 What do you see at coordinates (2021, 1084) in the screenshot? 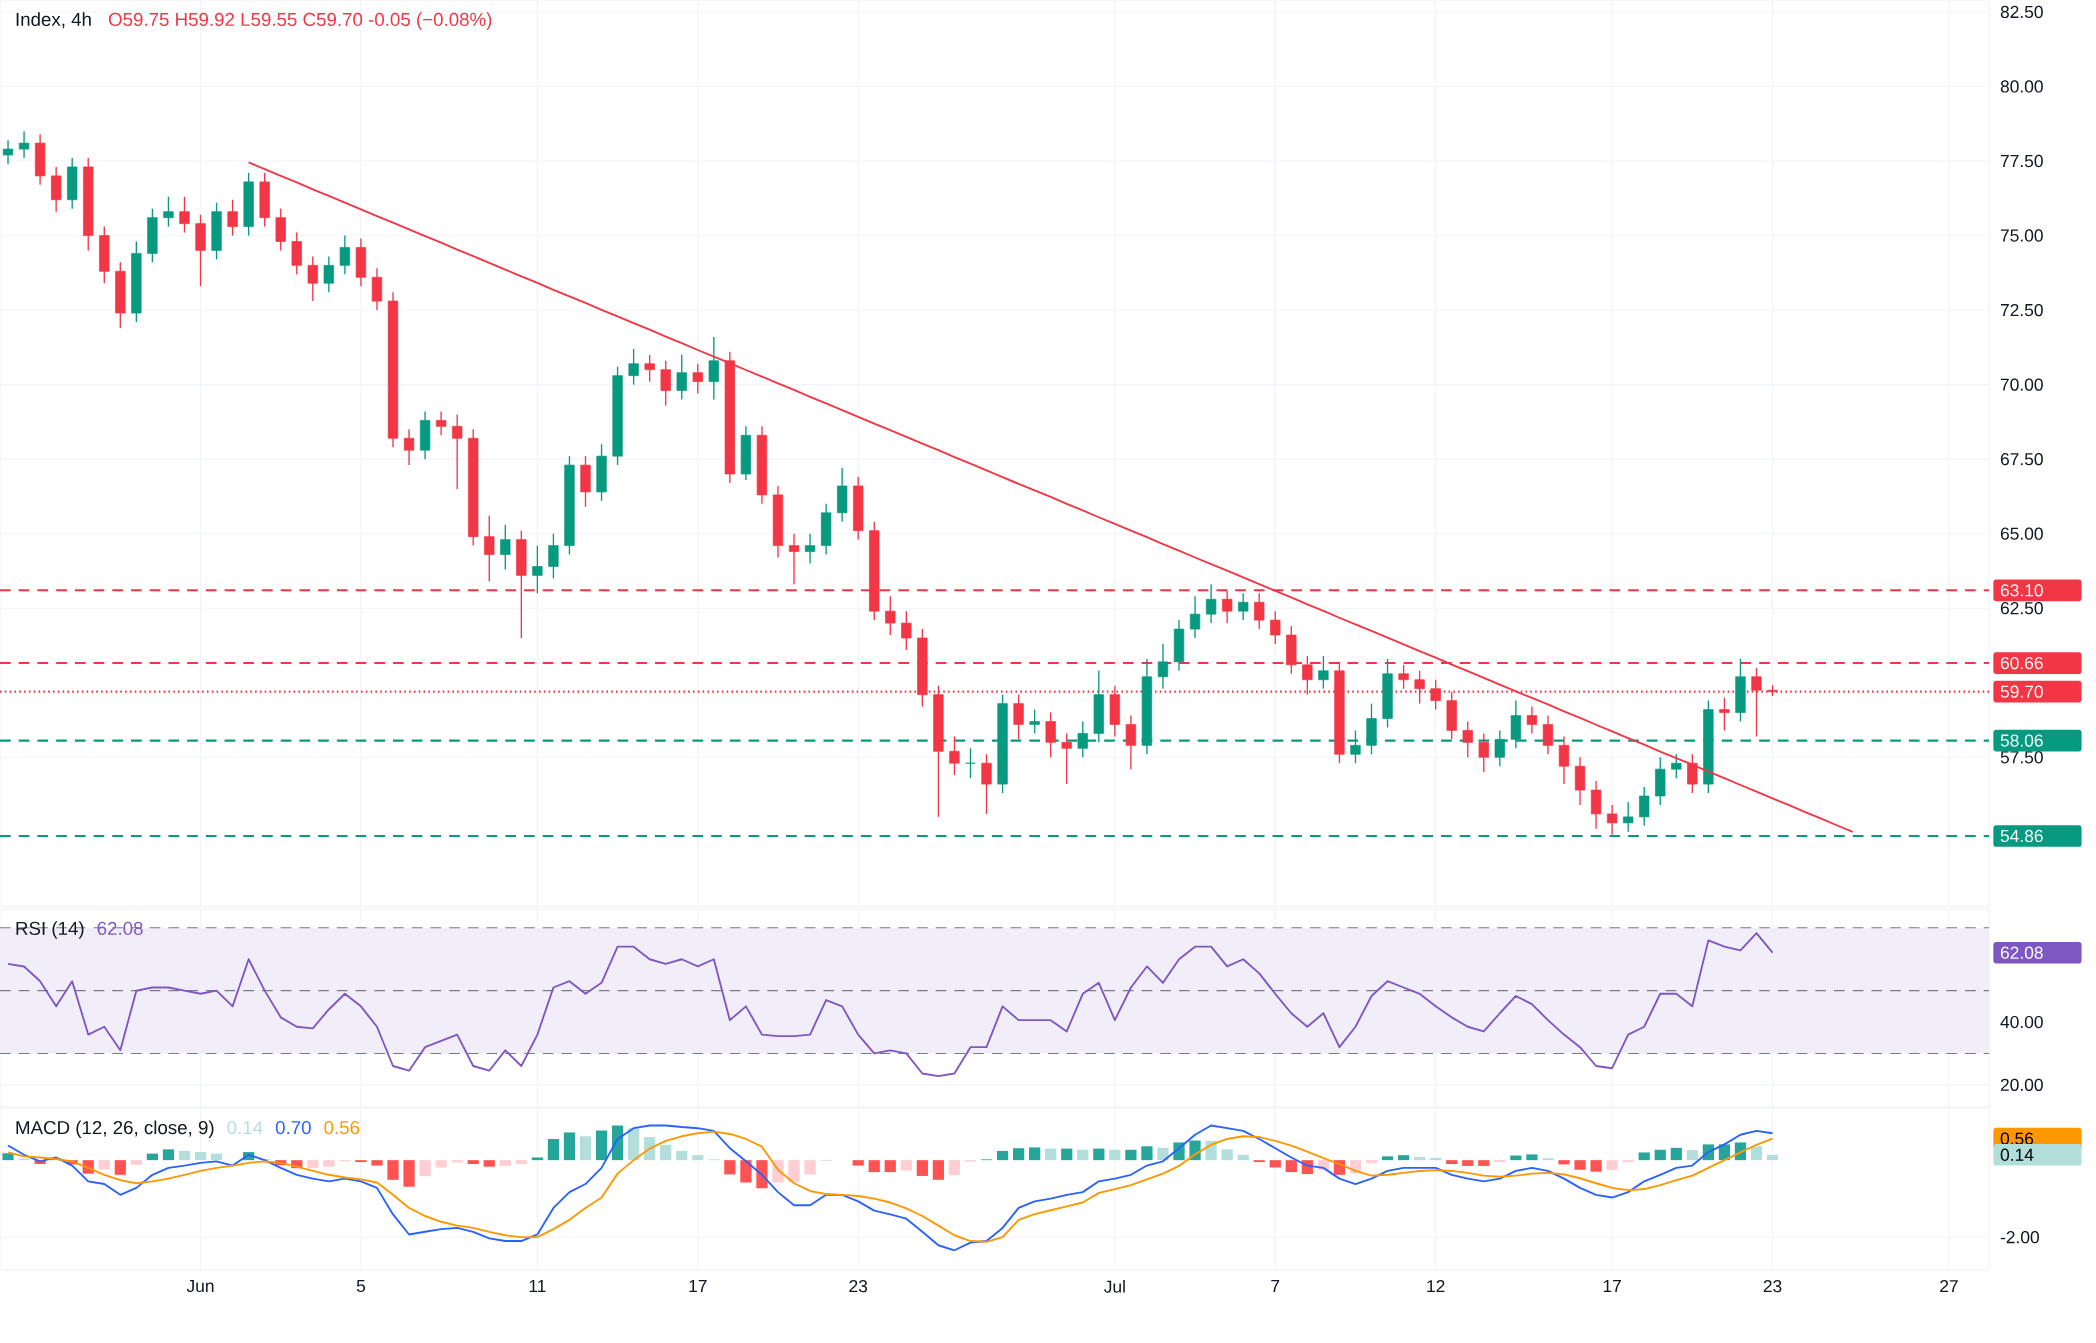
I see `y-tick-label: 20.00` at bounding box center [2021, 1084].